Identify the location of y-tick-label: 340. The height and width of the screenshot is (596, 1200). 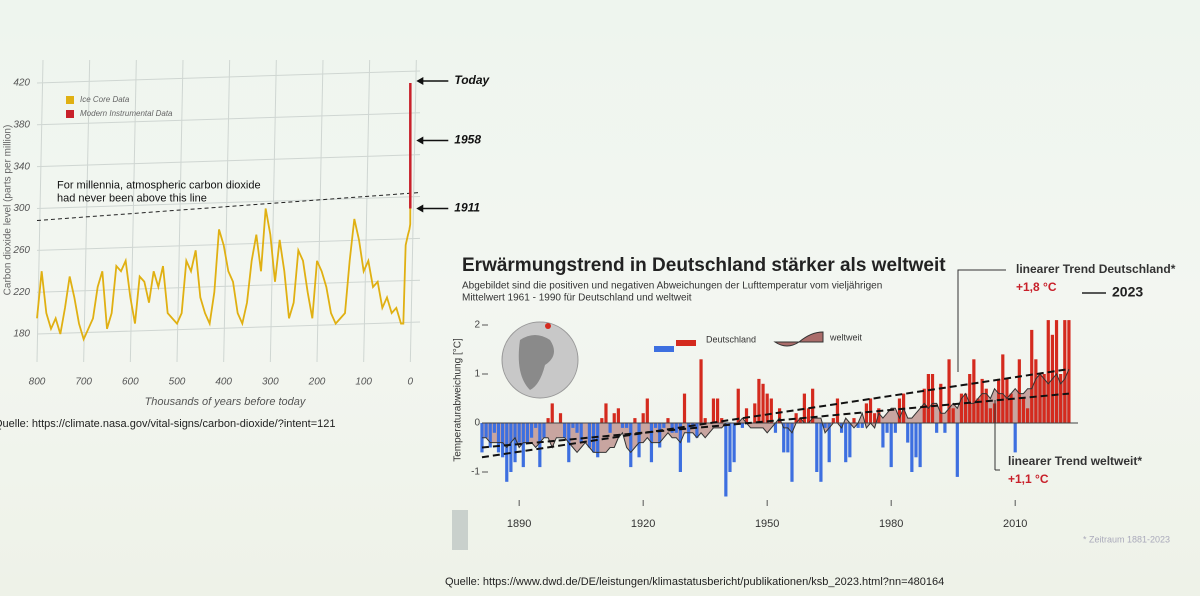
(21, 166).